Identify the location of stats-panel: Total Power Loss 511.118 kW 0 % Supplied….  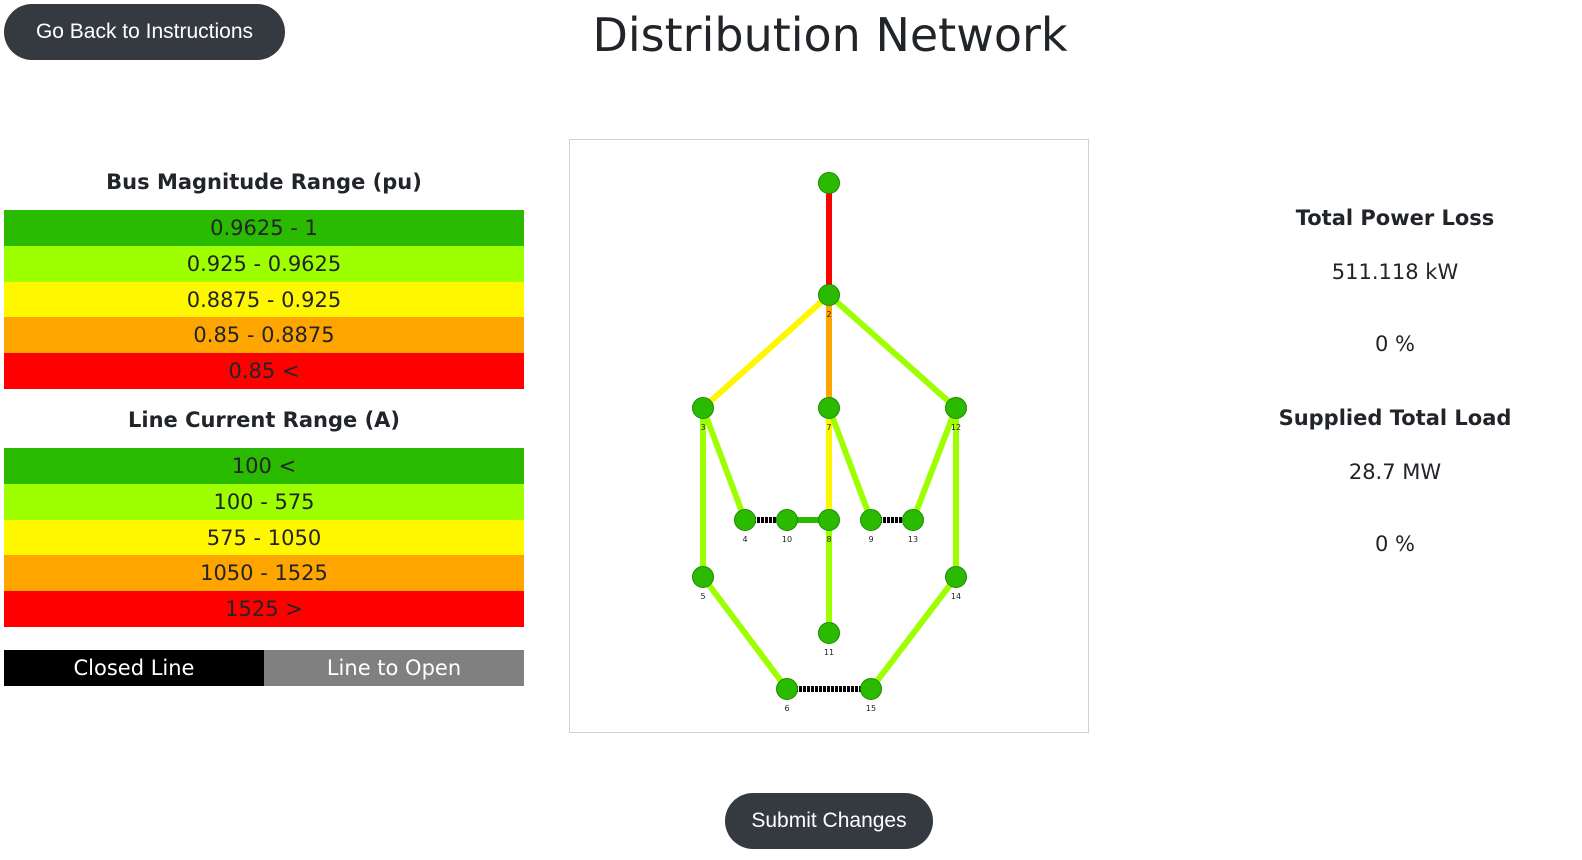
(1395, 380).